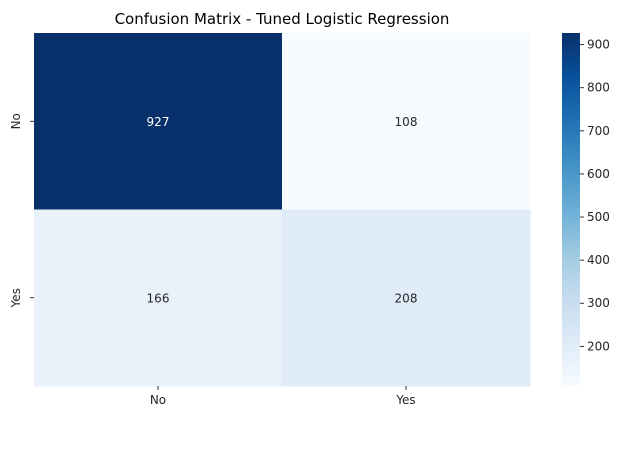 The image size is (626, 451). What do you see at coordinates (21, 210) in the screenshot?
I see `y-axis: No Yes` at bounding box center [21, 210].